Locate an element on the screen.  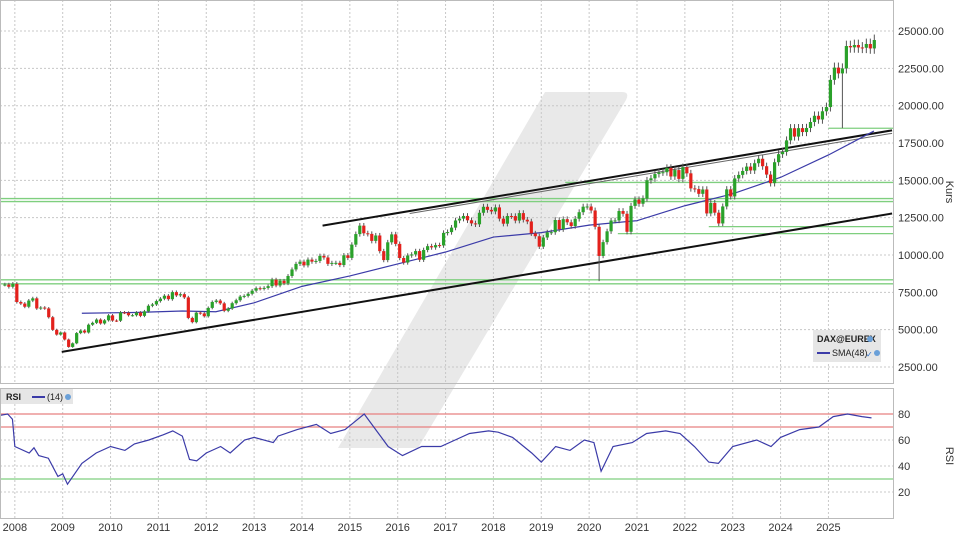
y-tick-label: 5000.00 is located at coordinates (918, 331).